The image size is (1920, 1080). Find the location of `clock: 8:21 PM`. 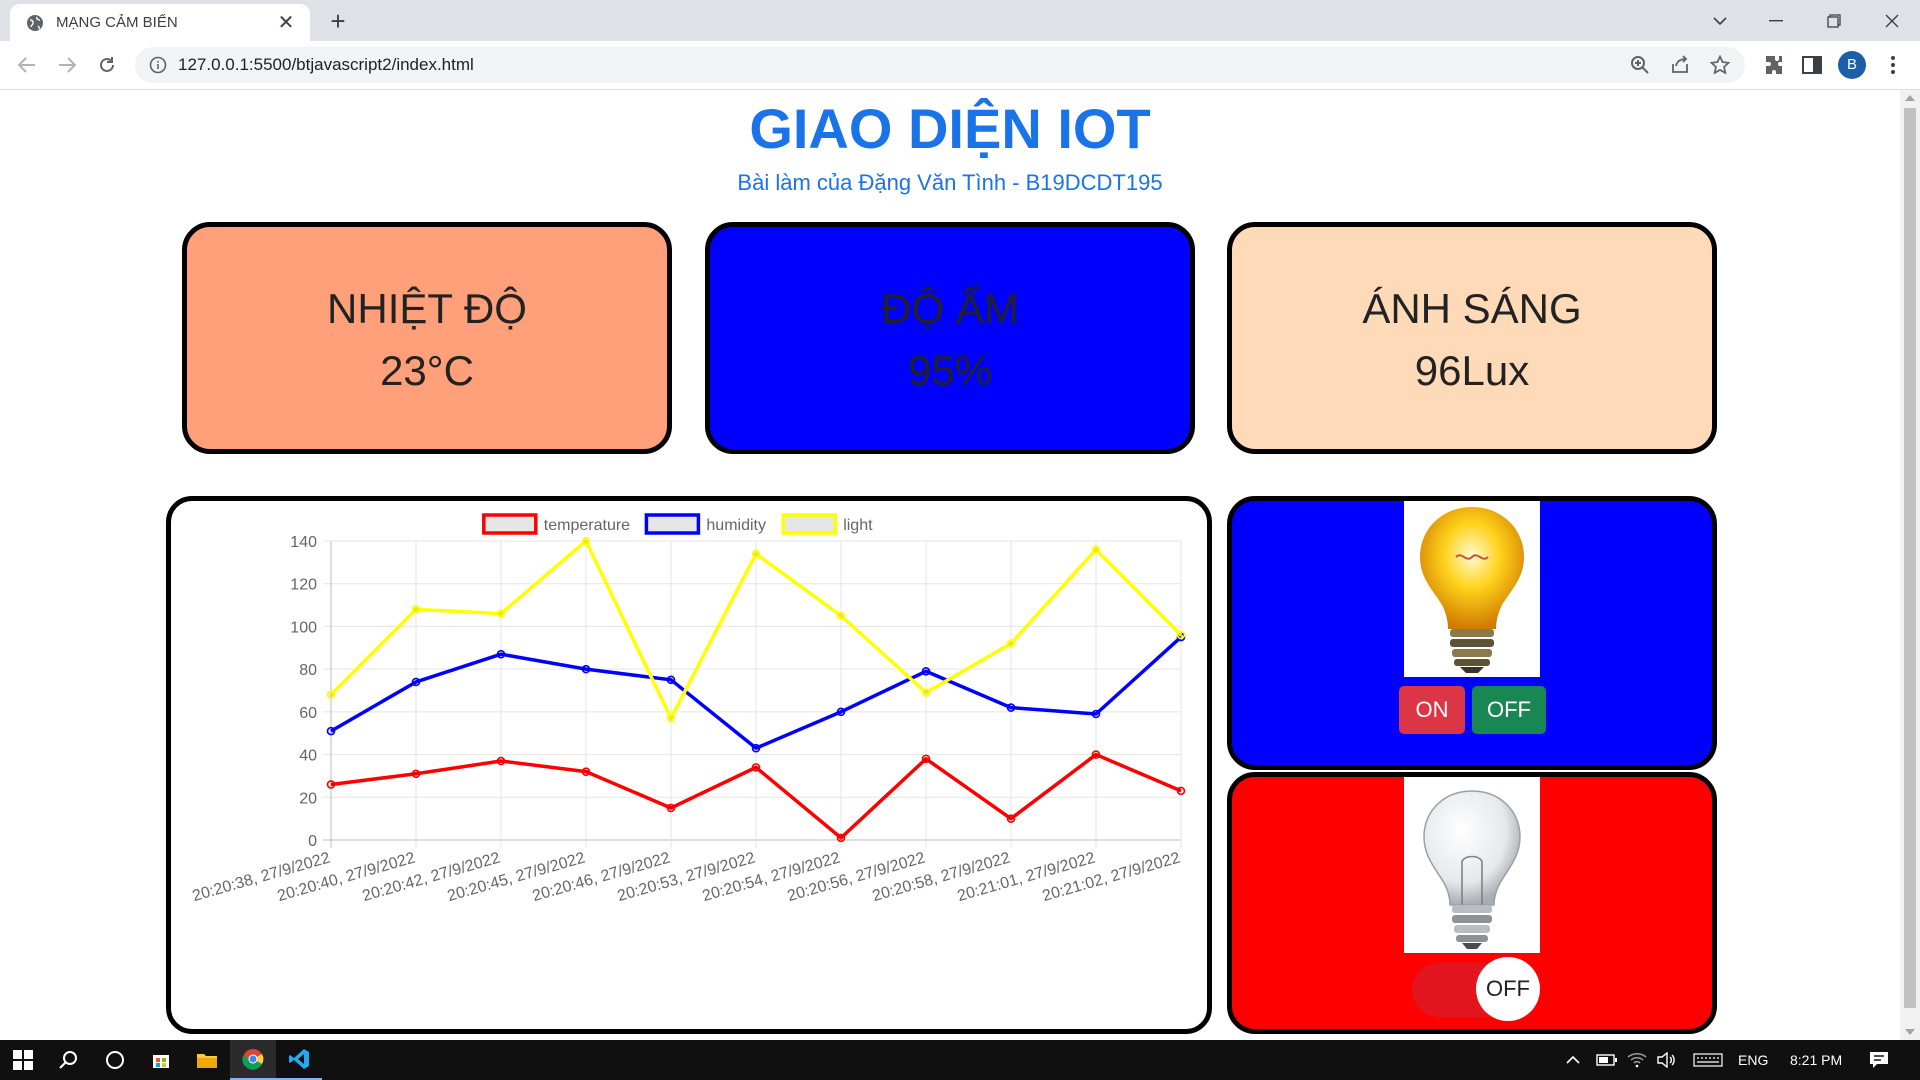

clock: 8:21 PM is located at coordinates (1816, 1060).